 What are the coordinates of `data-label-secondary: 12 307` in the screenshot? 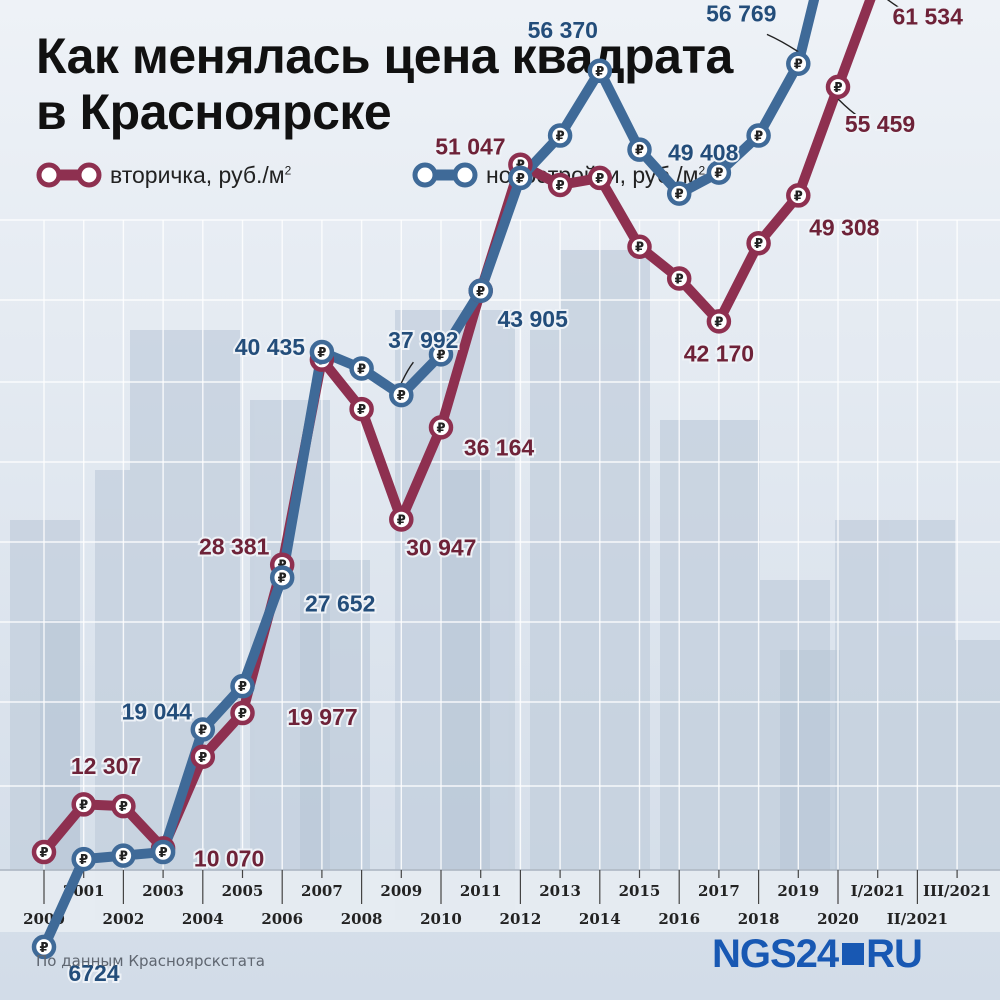 It's located at (106, 766).